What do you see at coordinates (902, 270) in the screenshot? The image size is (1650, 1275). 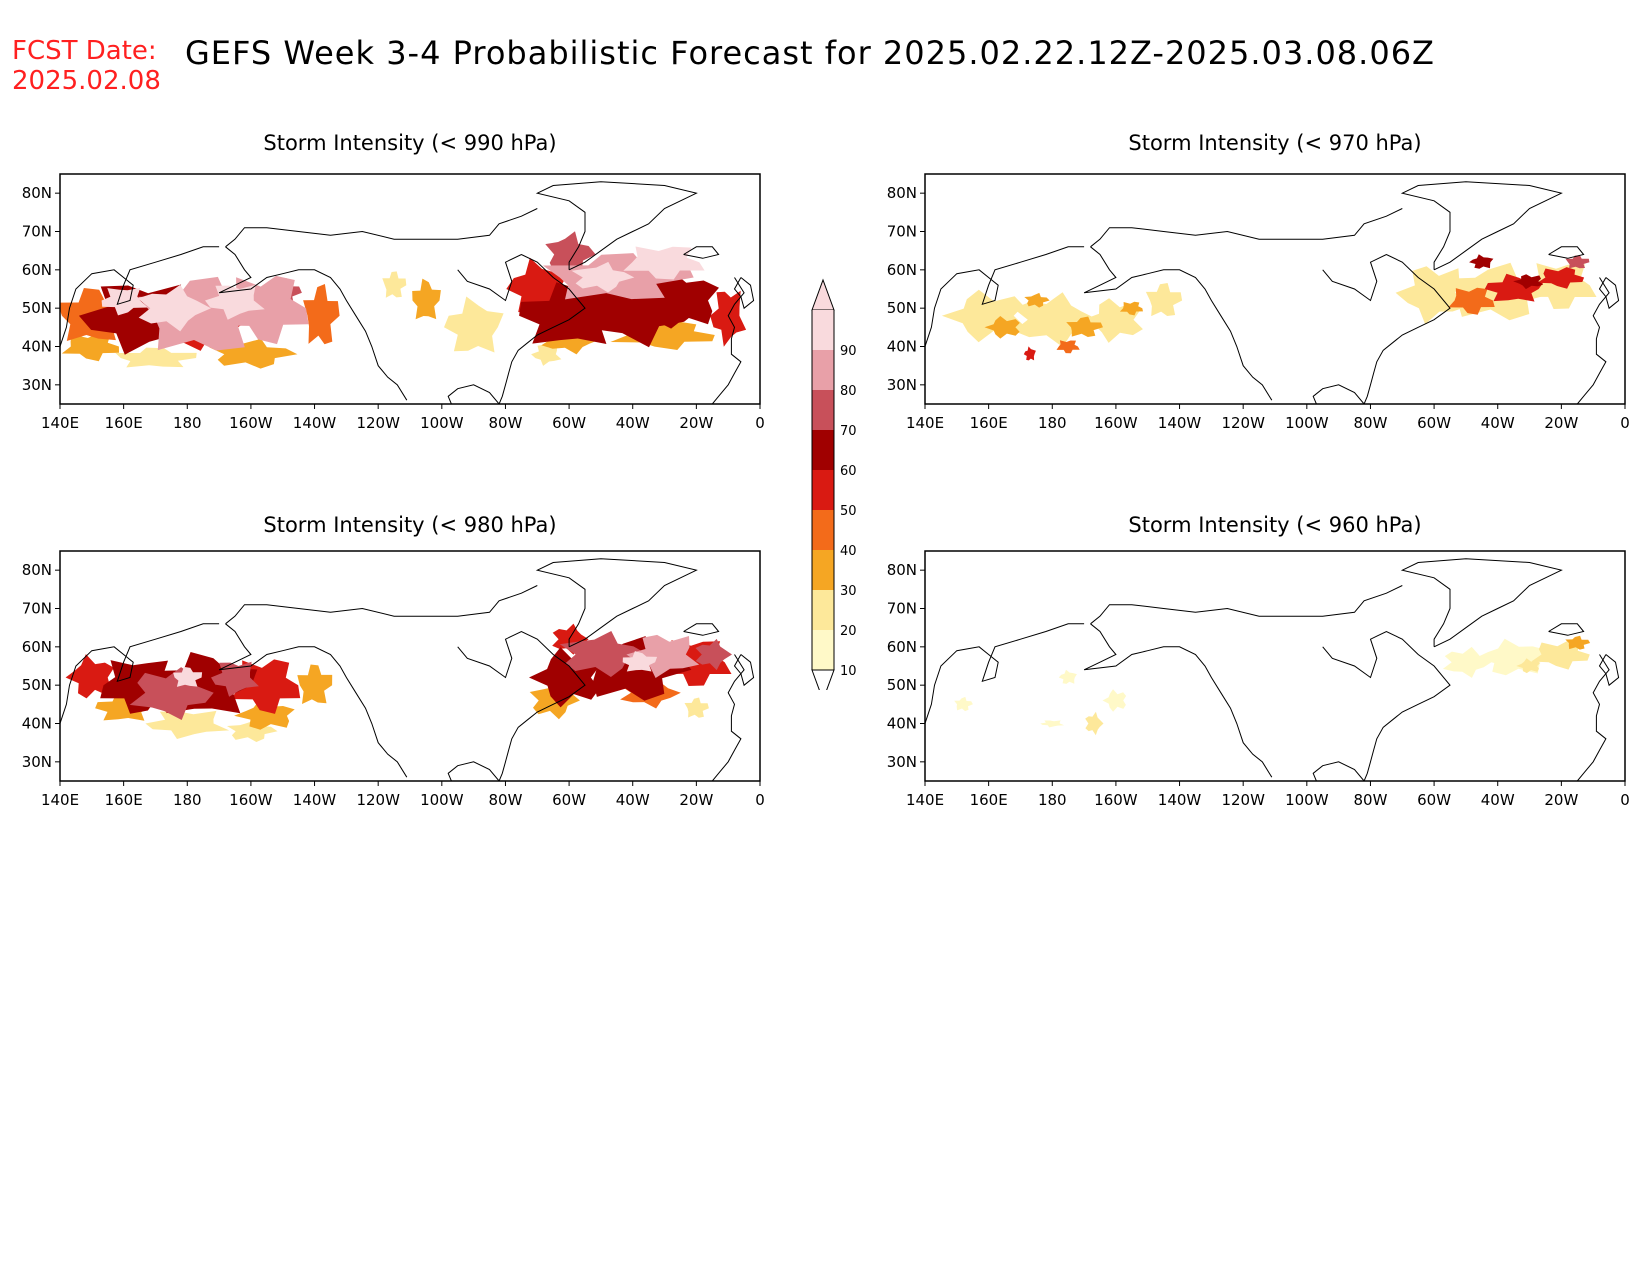 I see `lat-label: 60N` at bounding box center [902, 270].